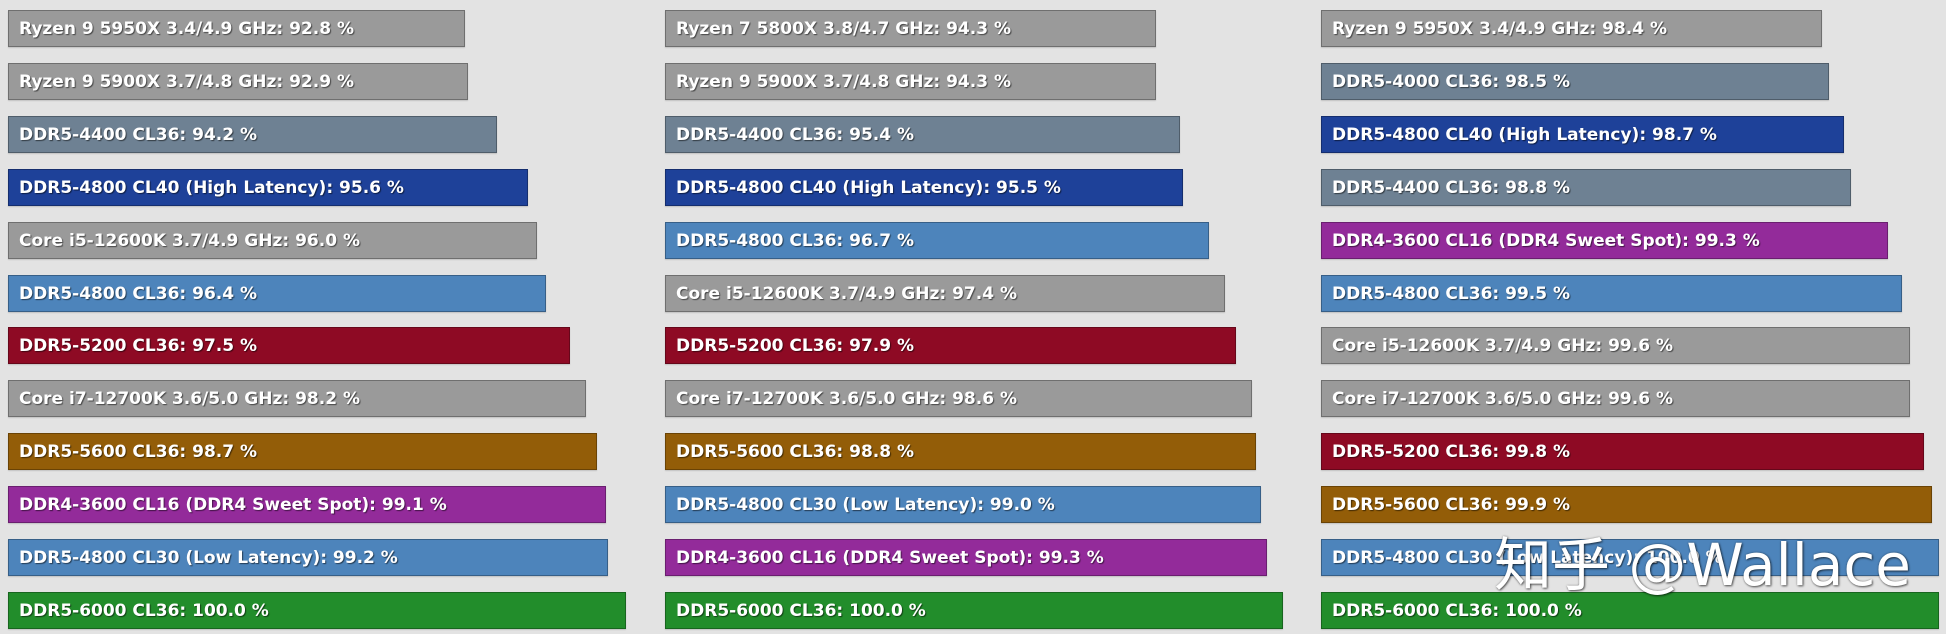 Image resolution: width=1946 pixels, height=634 pixels. I want to click on bar-label: DDR5-4000 CL36: 98.5 %, so click(1451, 81).